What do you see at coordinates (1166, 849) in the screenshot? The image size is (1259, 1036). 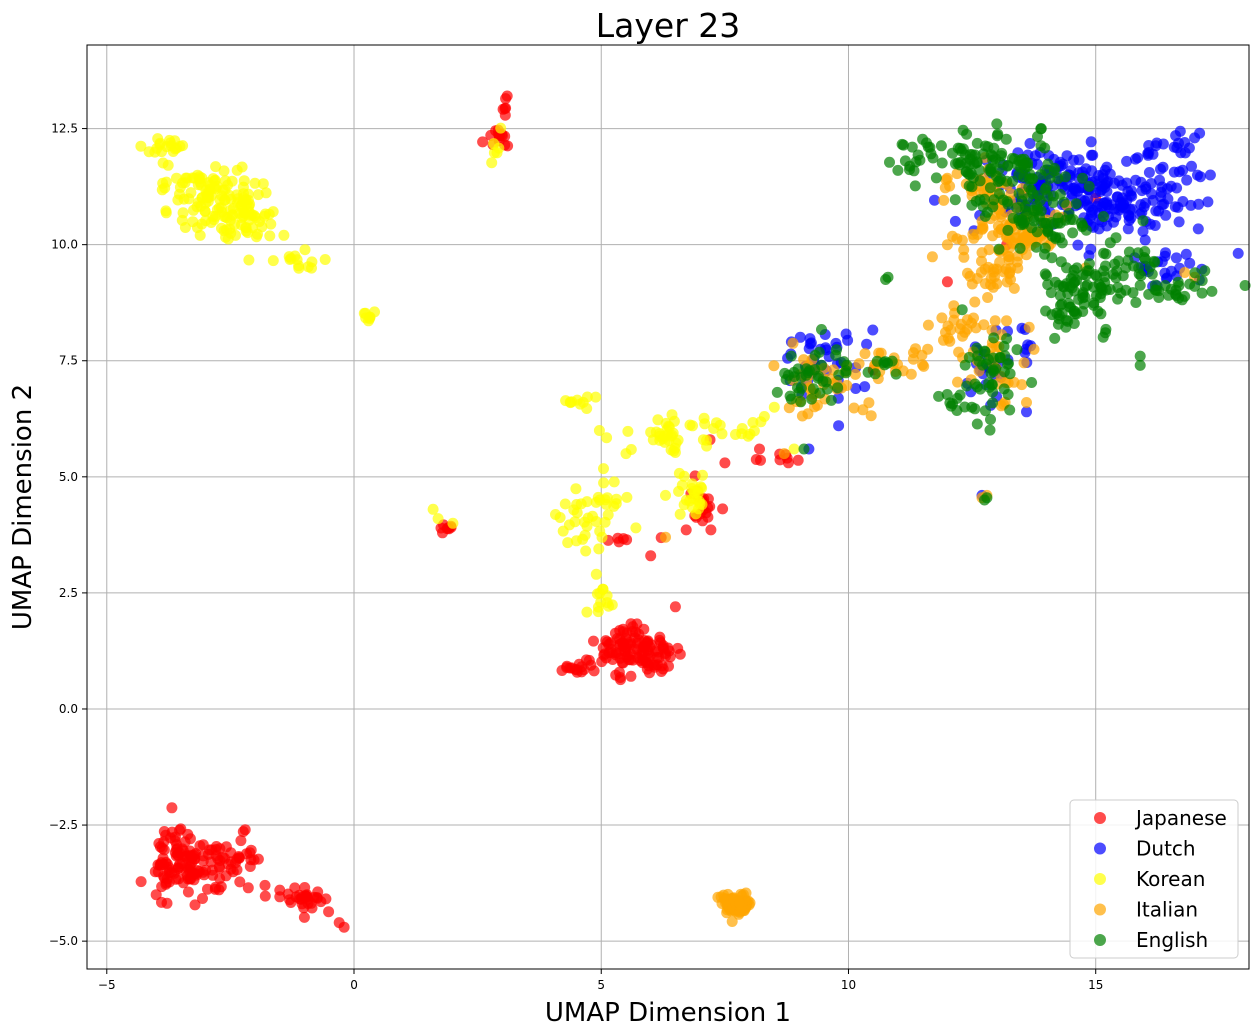 I see `legend-label: Dutch` at bounding box center [1166, 849].